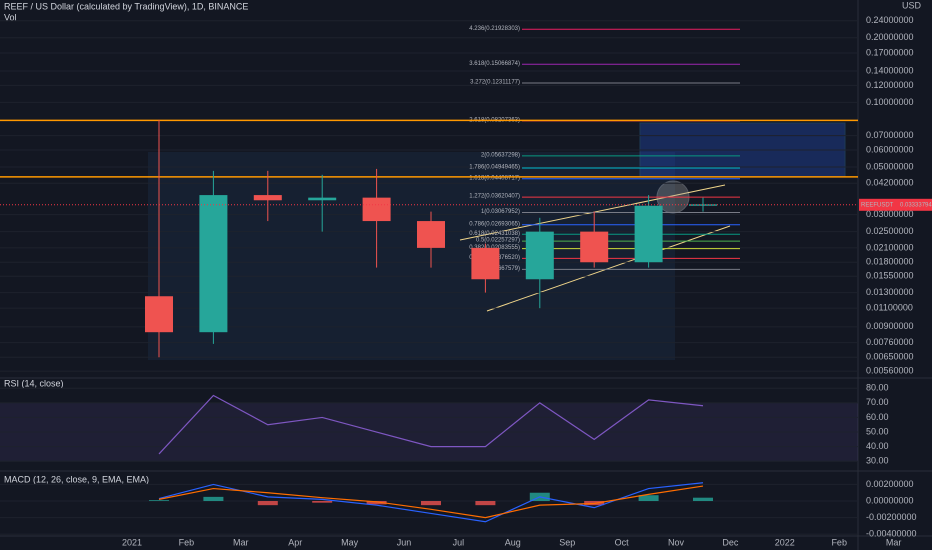 This screenshot has width=932, height=550. What do you see at coordinates (404, 542) in the screenshot?
I see `x-tick-label: Jun` at bounding box center [404, 542].